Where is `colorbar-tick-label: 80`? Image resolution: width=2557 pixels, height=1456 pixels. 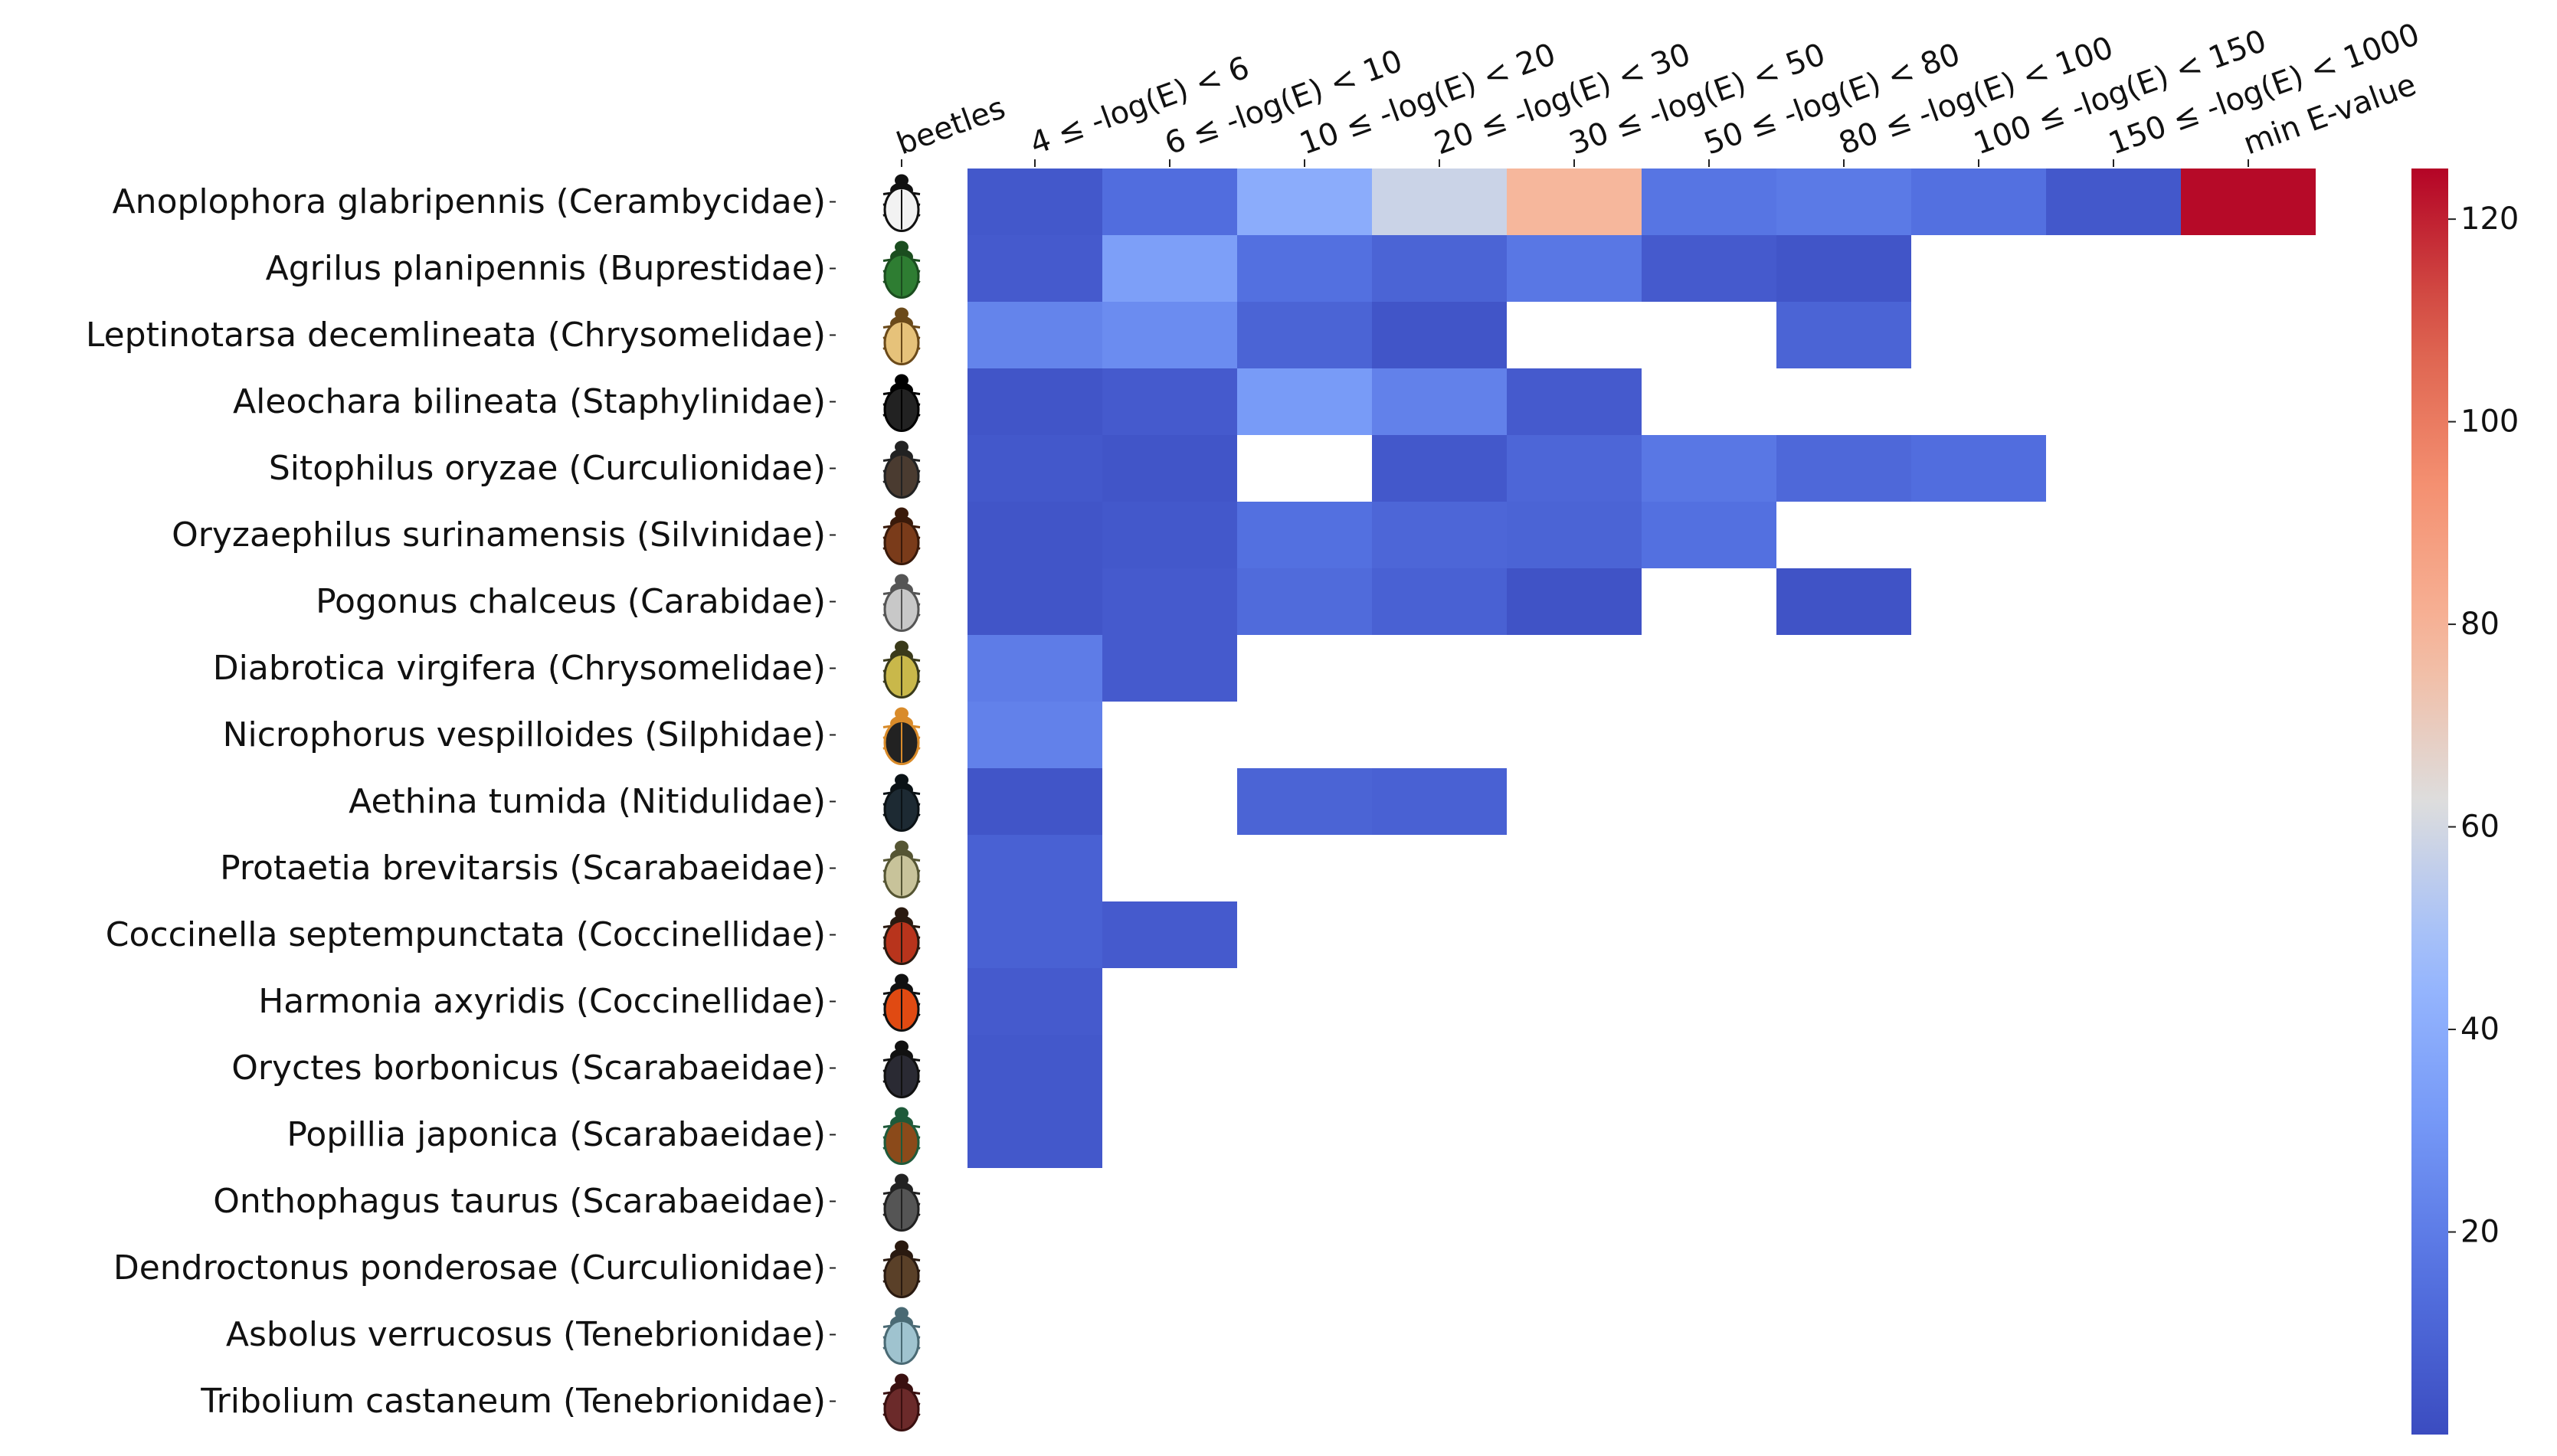
colorbar-tick-label: 80 is located at coordinates (2480, 624).